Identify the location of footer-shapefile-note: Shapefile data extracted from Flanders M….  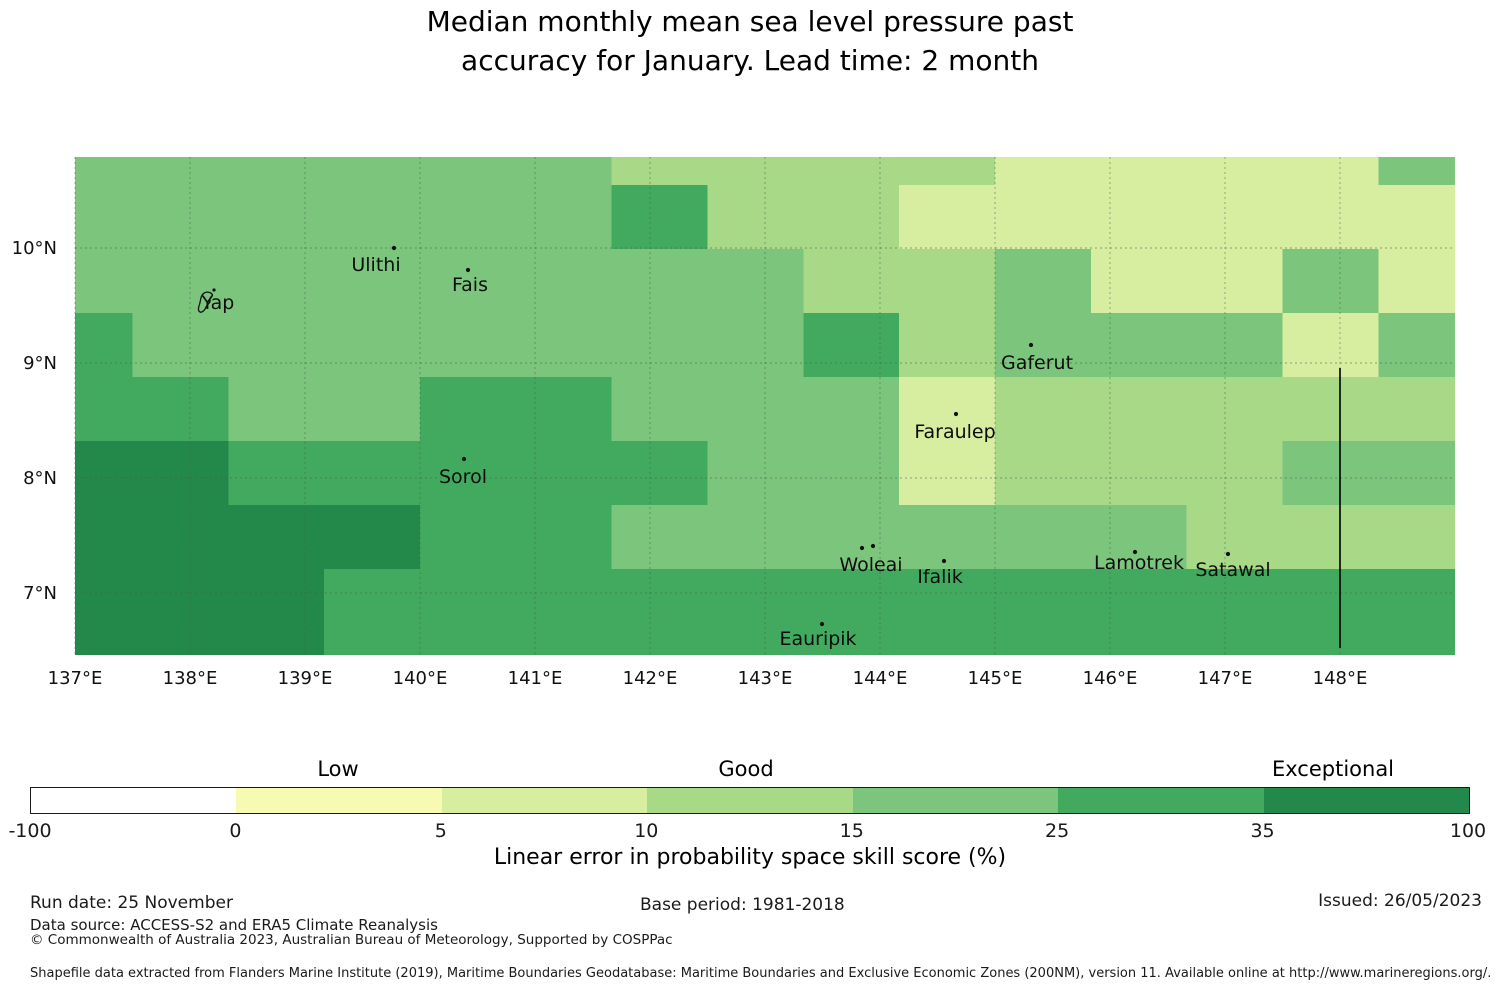
(761, 973).